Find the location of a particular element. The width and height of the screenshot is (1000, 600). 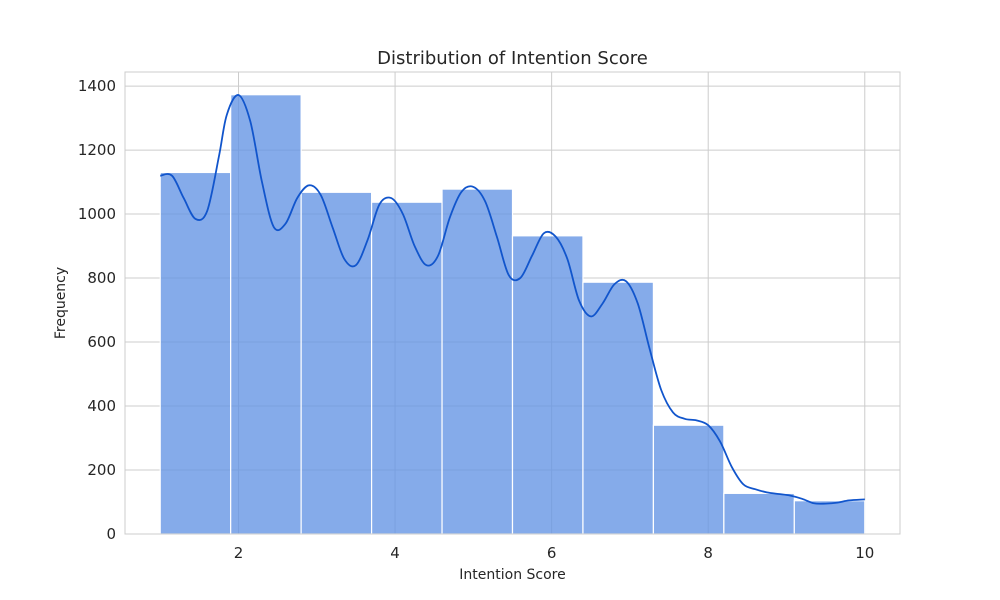

x-tick-label: 4 is located at coordinates (395, 553).